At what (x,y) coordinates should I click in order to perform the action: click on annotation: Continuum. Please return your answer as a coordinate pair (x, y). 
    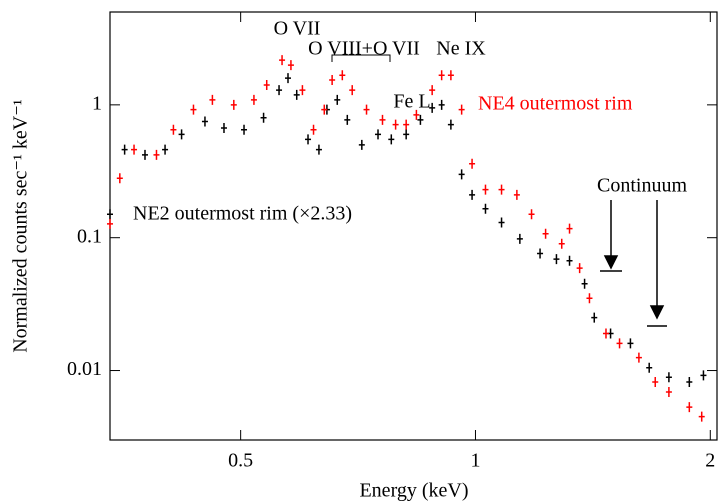
    Looking at the image, I should click on (642, 186).